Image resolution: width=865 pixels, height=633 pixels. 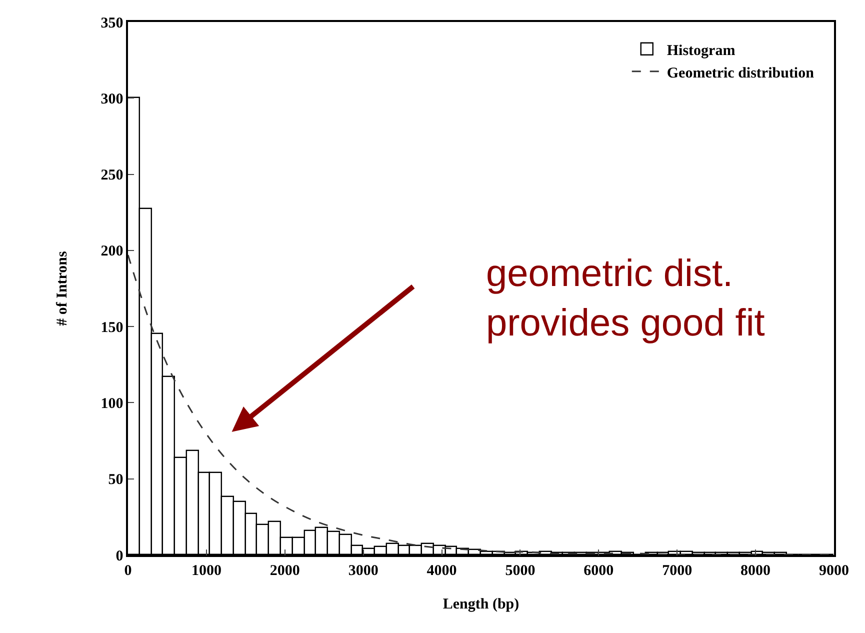 What do you see at coordinates (481, 604) in the screenshot?
I see `x-axis-title: Length (bp)` at bounding box center [481, 604].